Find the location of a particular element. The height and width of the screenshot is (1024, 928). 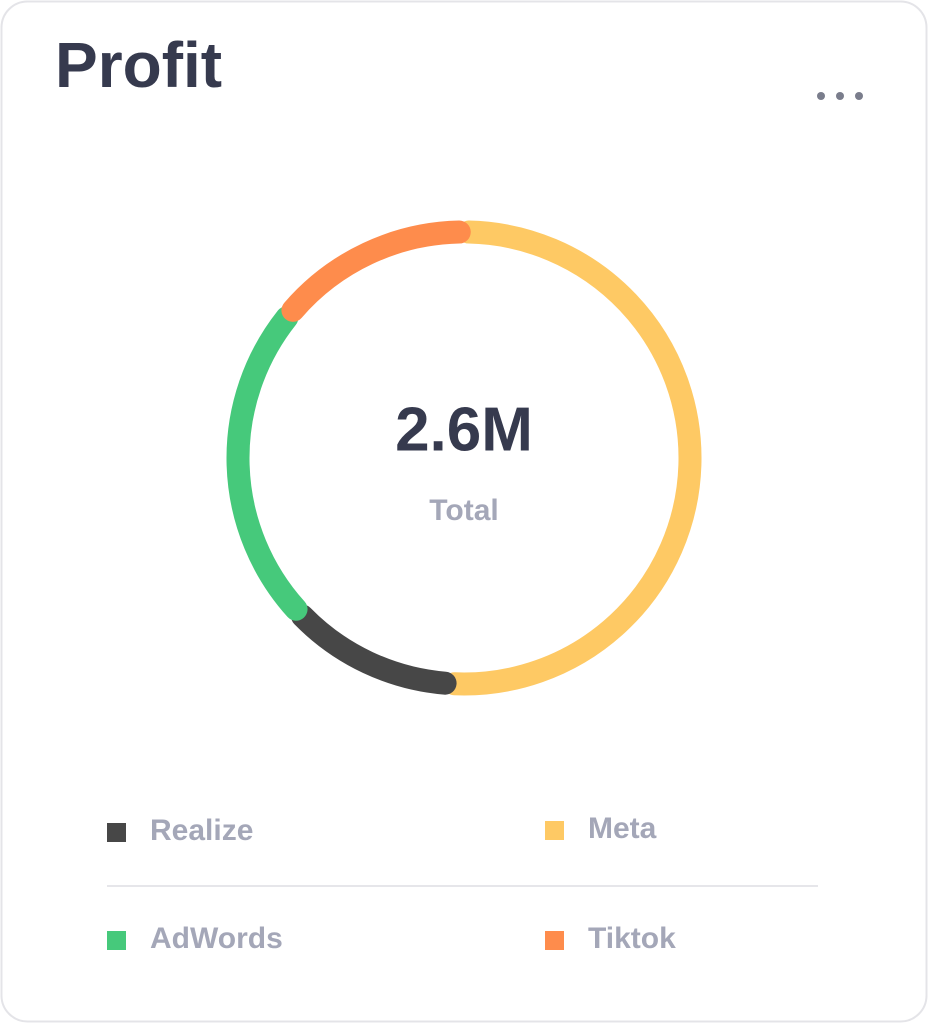

legend-item: Meta is located at coordinates (601, 828).